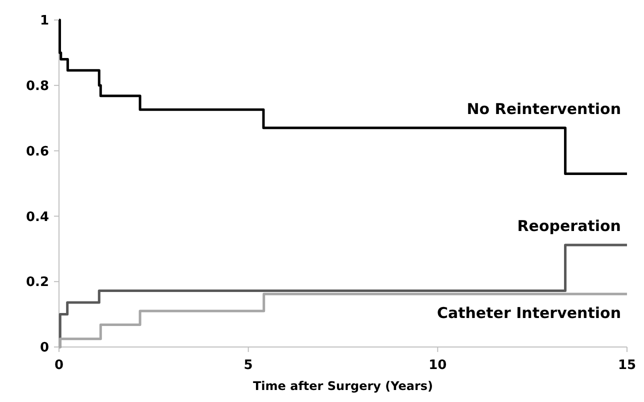  I want to click on series-label: Catheter Intervention, so click(528, 313).